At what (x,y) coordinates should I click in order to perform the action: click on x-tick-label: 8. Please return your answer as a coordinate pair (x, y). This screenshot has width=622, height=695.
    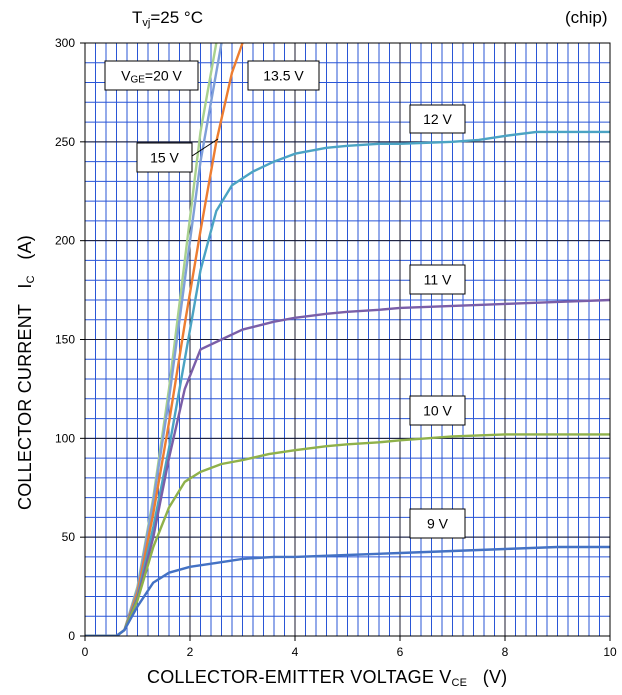
    Looking at the image, I should click on (505, 652).